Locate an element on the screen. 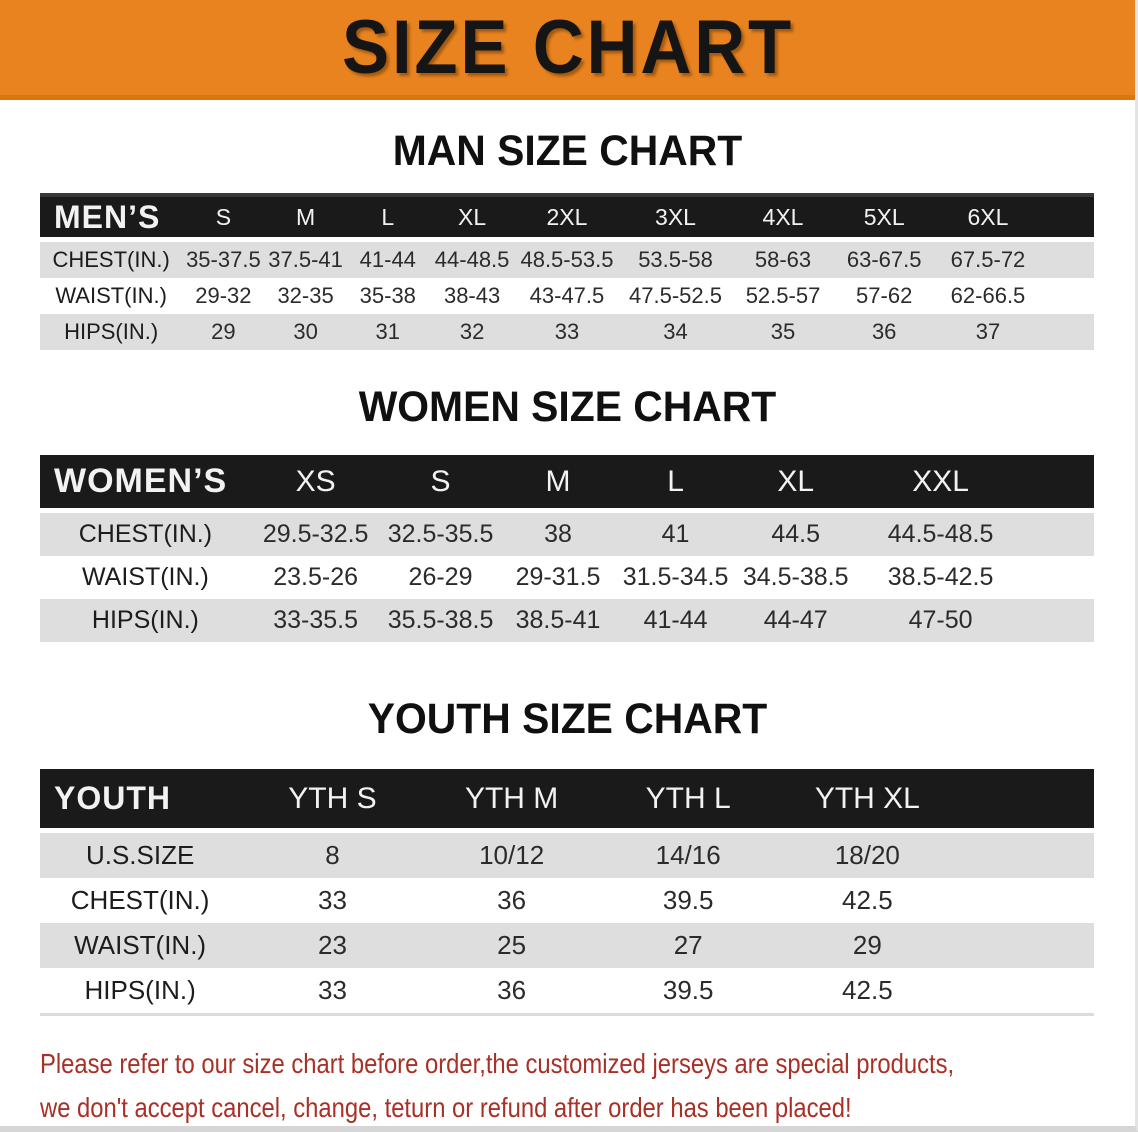 This screenshot has height=1132, width=1138. size-value-cell: 35 is located at coordinates (783, 331).